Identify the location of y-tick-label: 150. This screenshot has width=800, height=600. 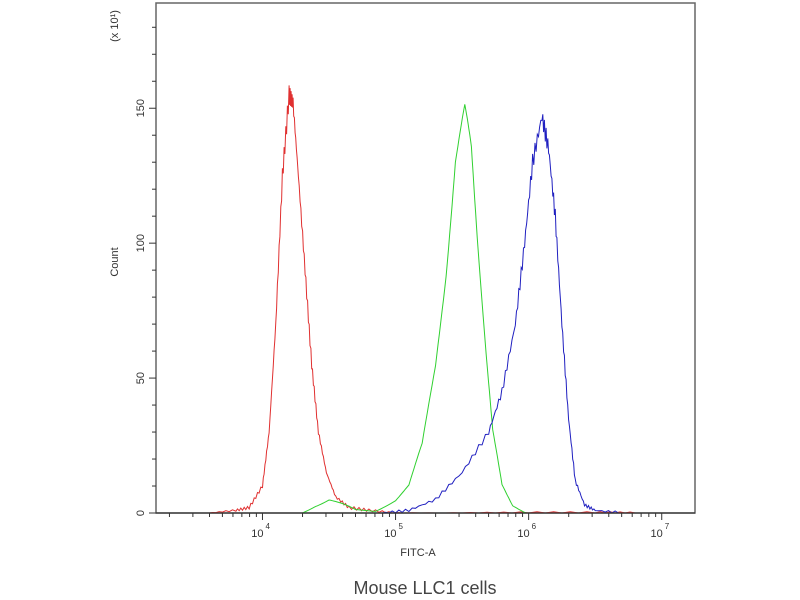
(141, 108).